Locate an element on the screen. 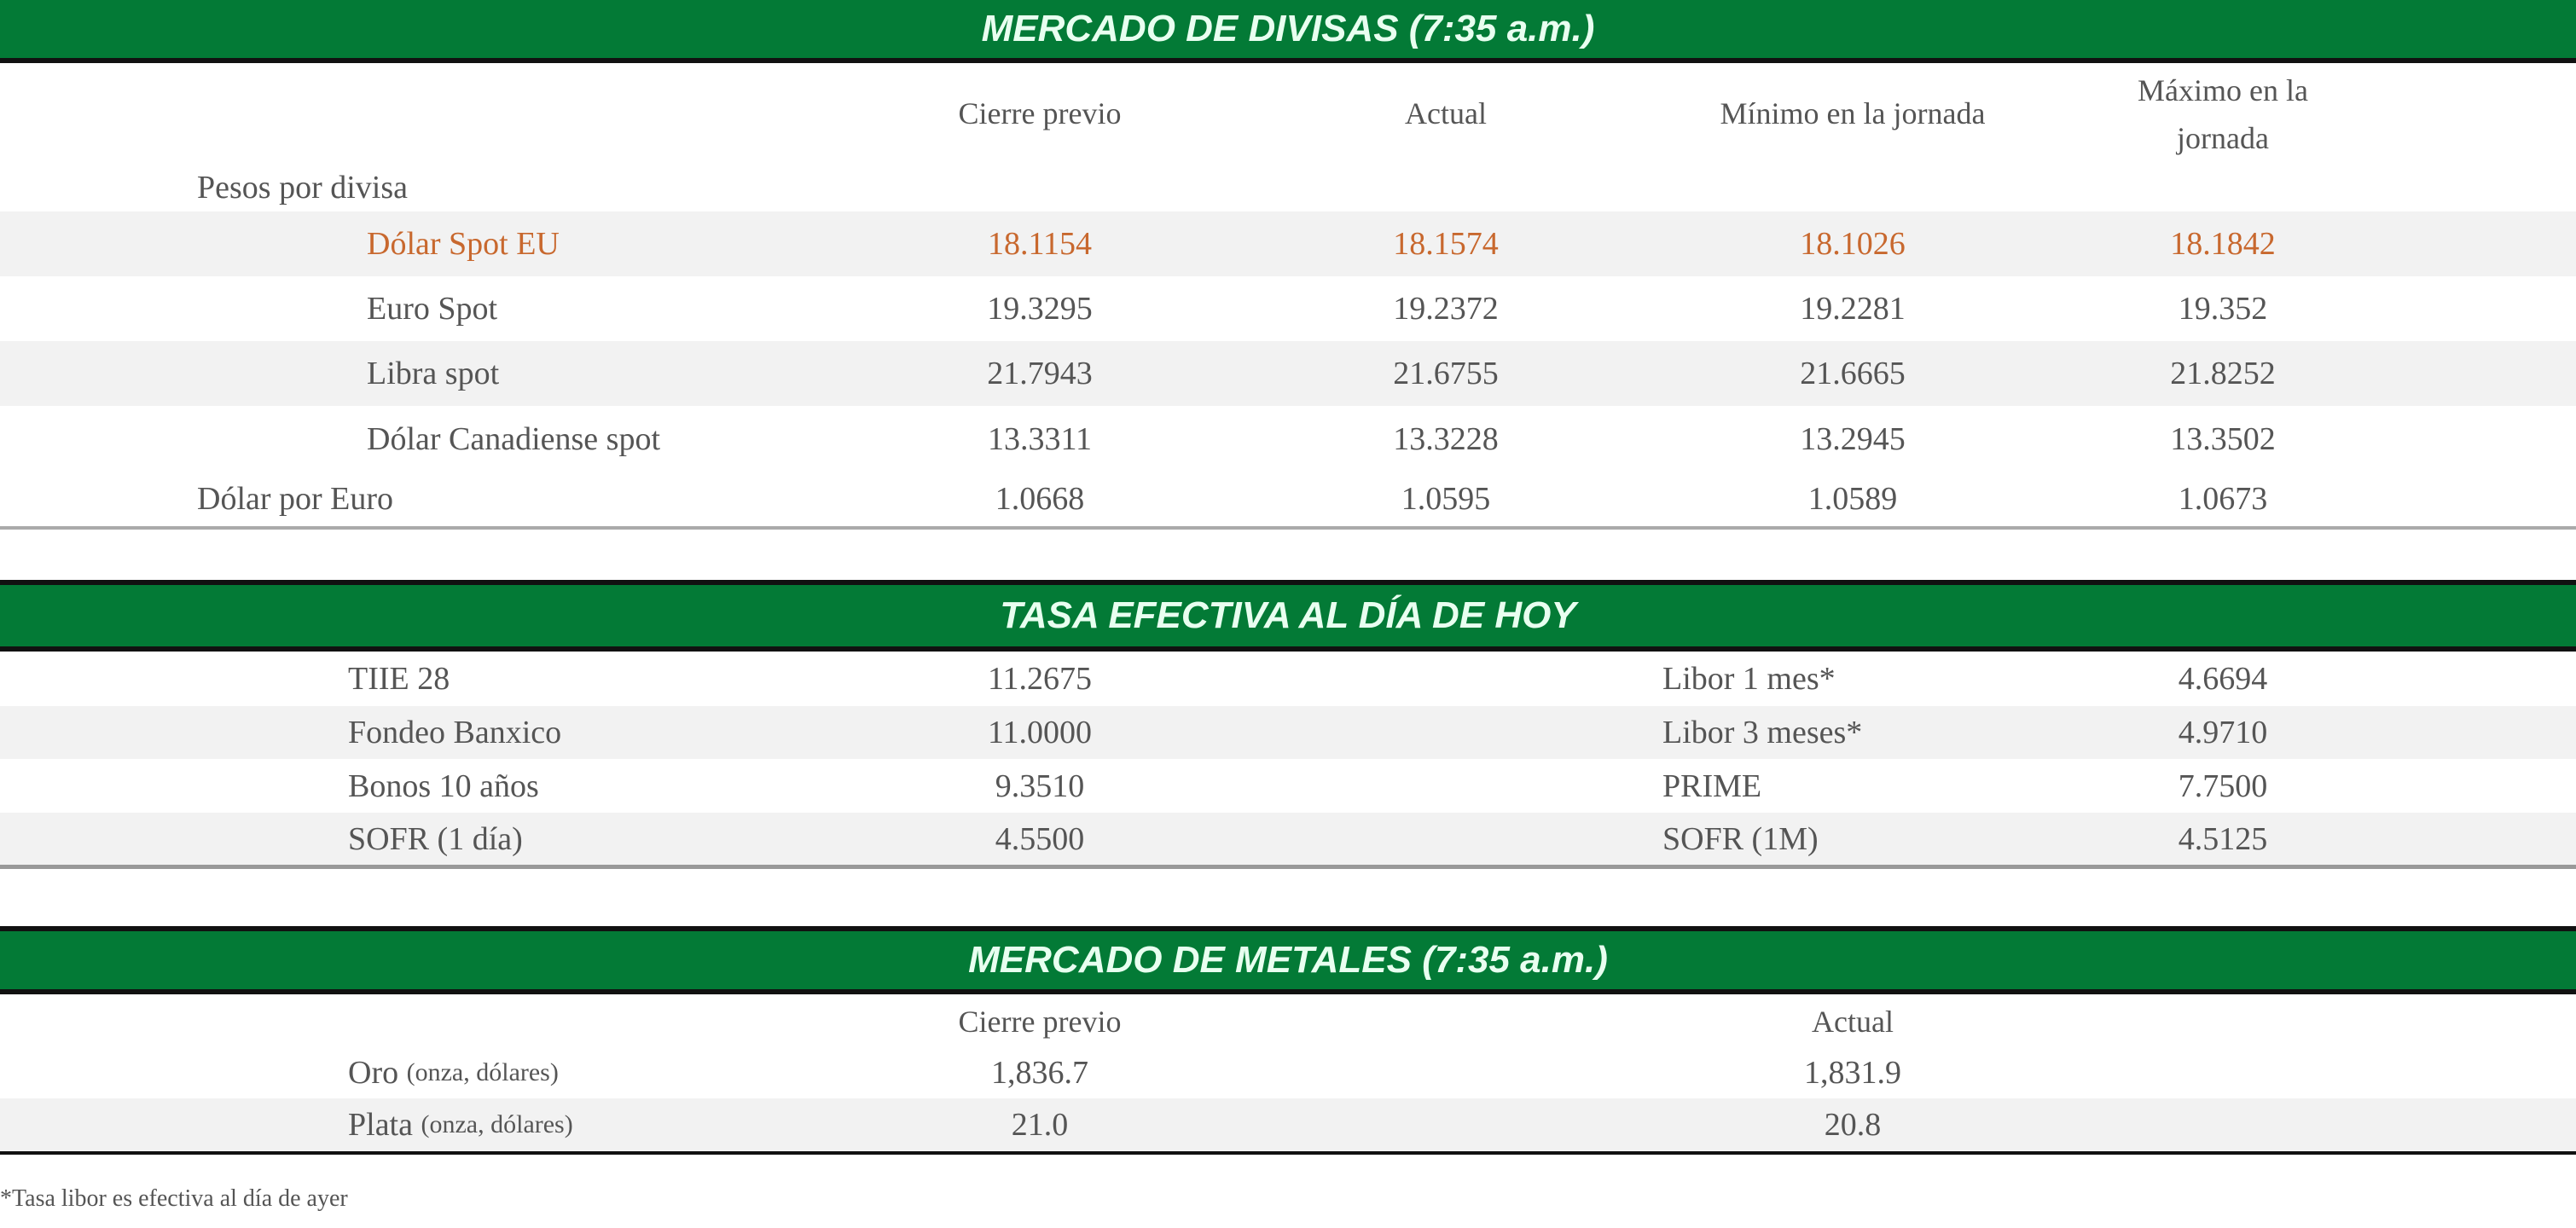 This screenshot has width=2576, height=1228. cell: 1.0595 is located at coordinates (1446, 499).